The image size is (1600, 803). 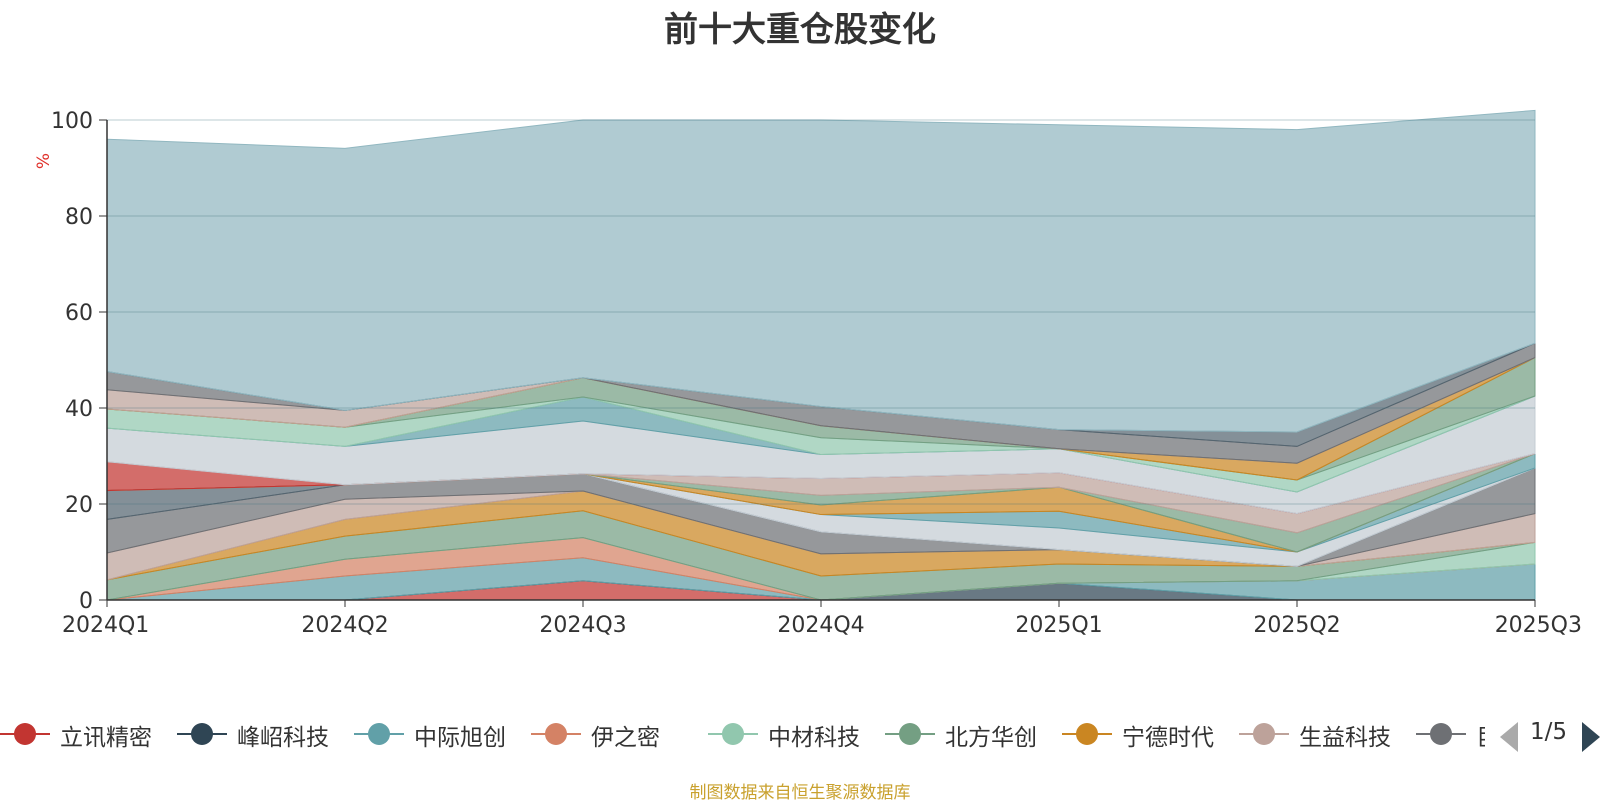 What do you see at coordinates (460, 738) in the screenshot?
I see `legend-label: 中际旭创` at bounding box center [460, 738].